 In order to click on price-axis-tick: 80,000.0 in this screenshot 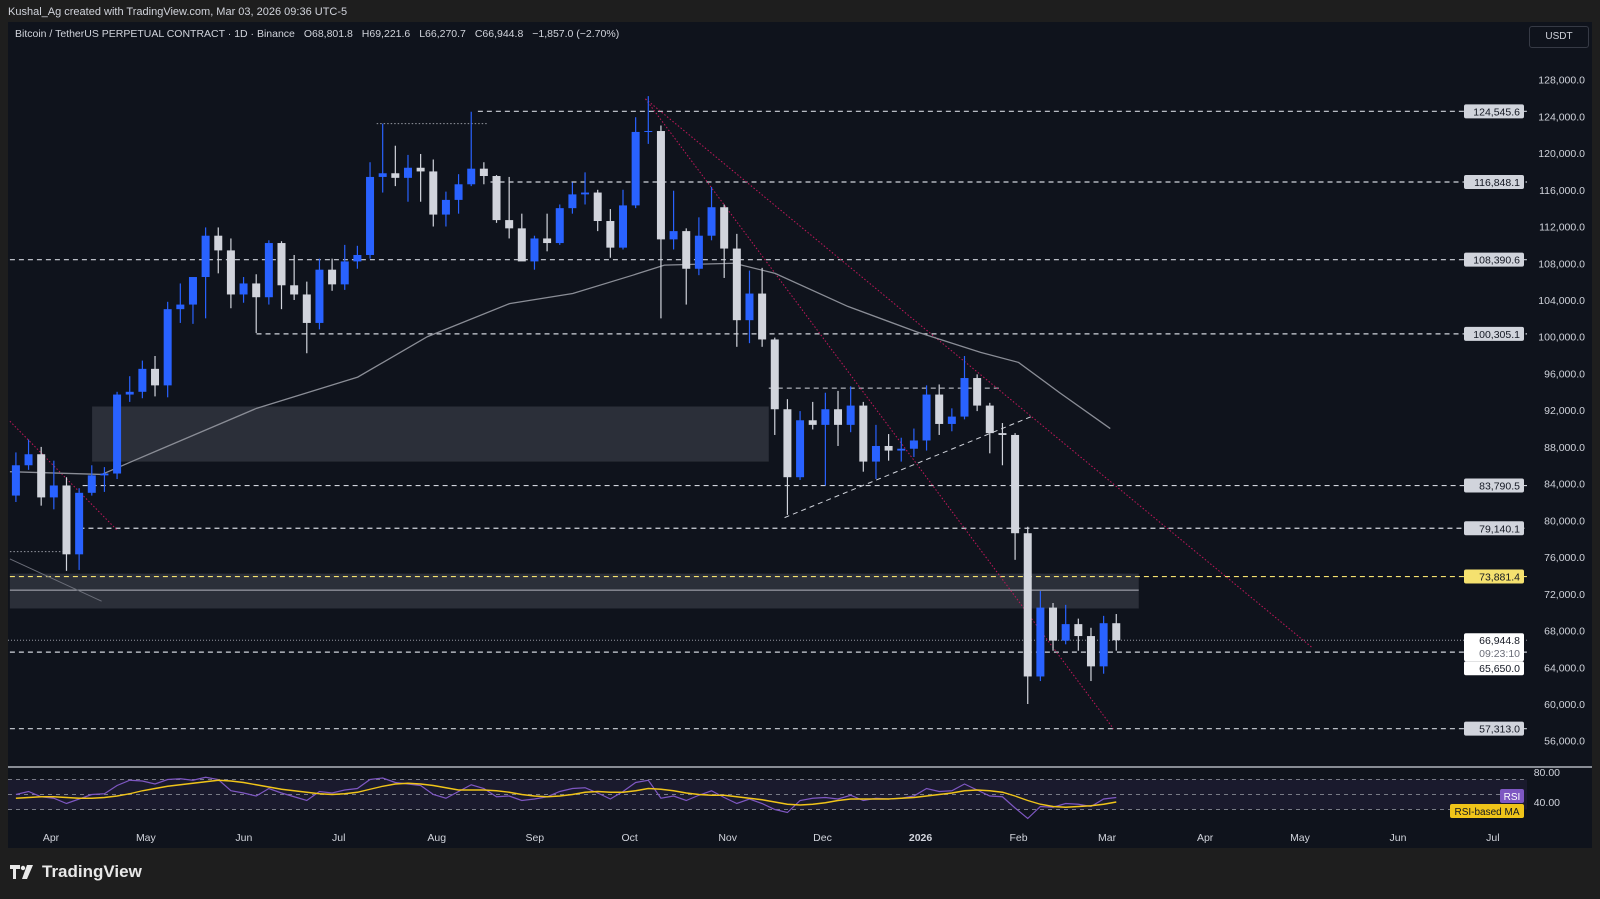, I will do `click(1564, 521)`.